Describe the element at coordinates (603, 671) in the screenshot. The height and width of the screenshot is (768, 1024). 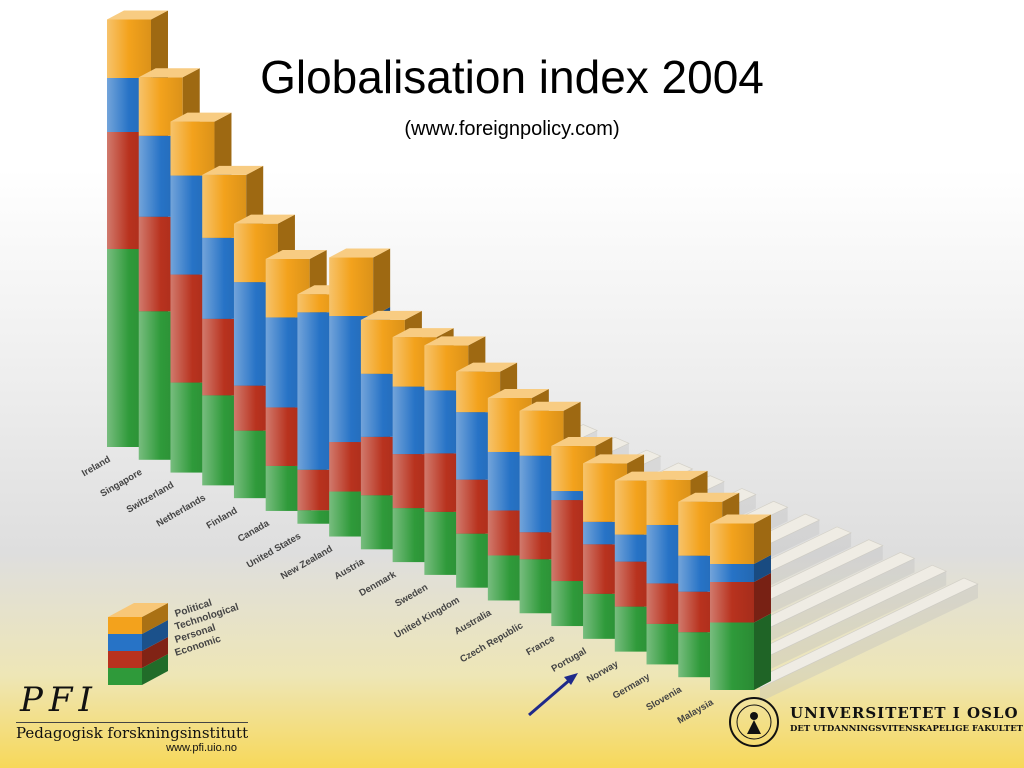
I see `x-label-norway: Norway` at that location.